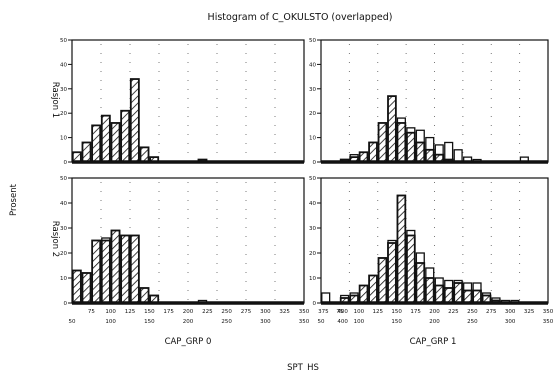 Image resolution: width=555 pixels, height=371 pixels. Describe the element at coordinates (303, 367) in the screenshot. I see `x-axis-label: SPT_HS` at that location.